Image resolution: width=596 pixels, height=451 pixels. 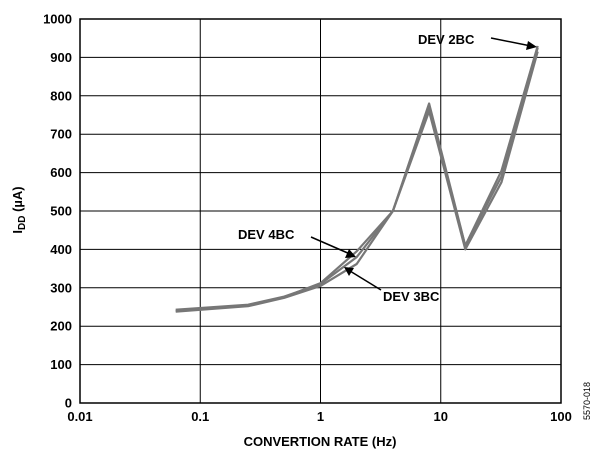 What do you see at coordinates (68, 403) in the screenshot?
I see `y-tick-label: 0` at bounding box center [68, 403].